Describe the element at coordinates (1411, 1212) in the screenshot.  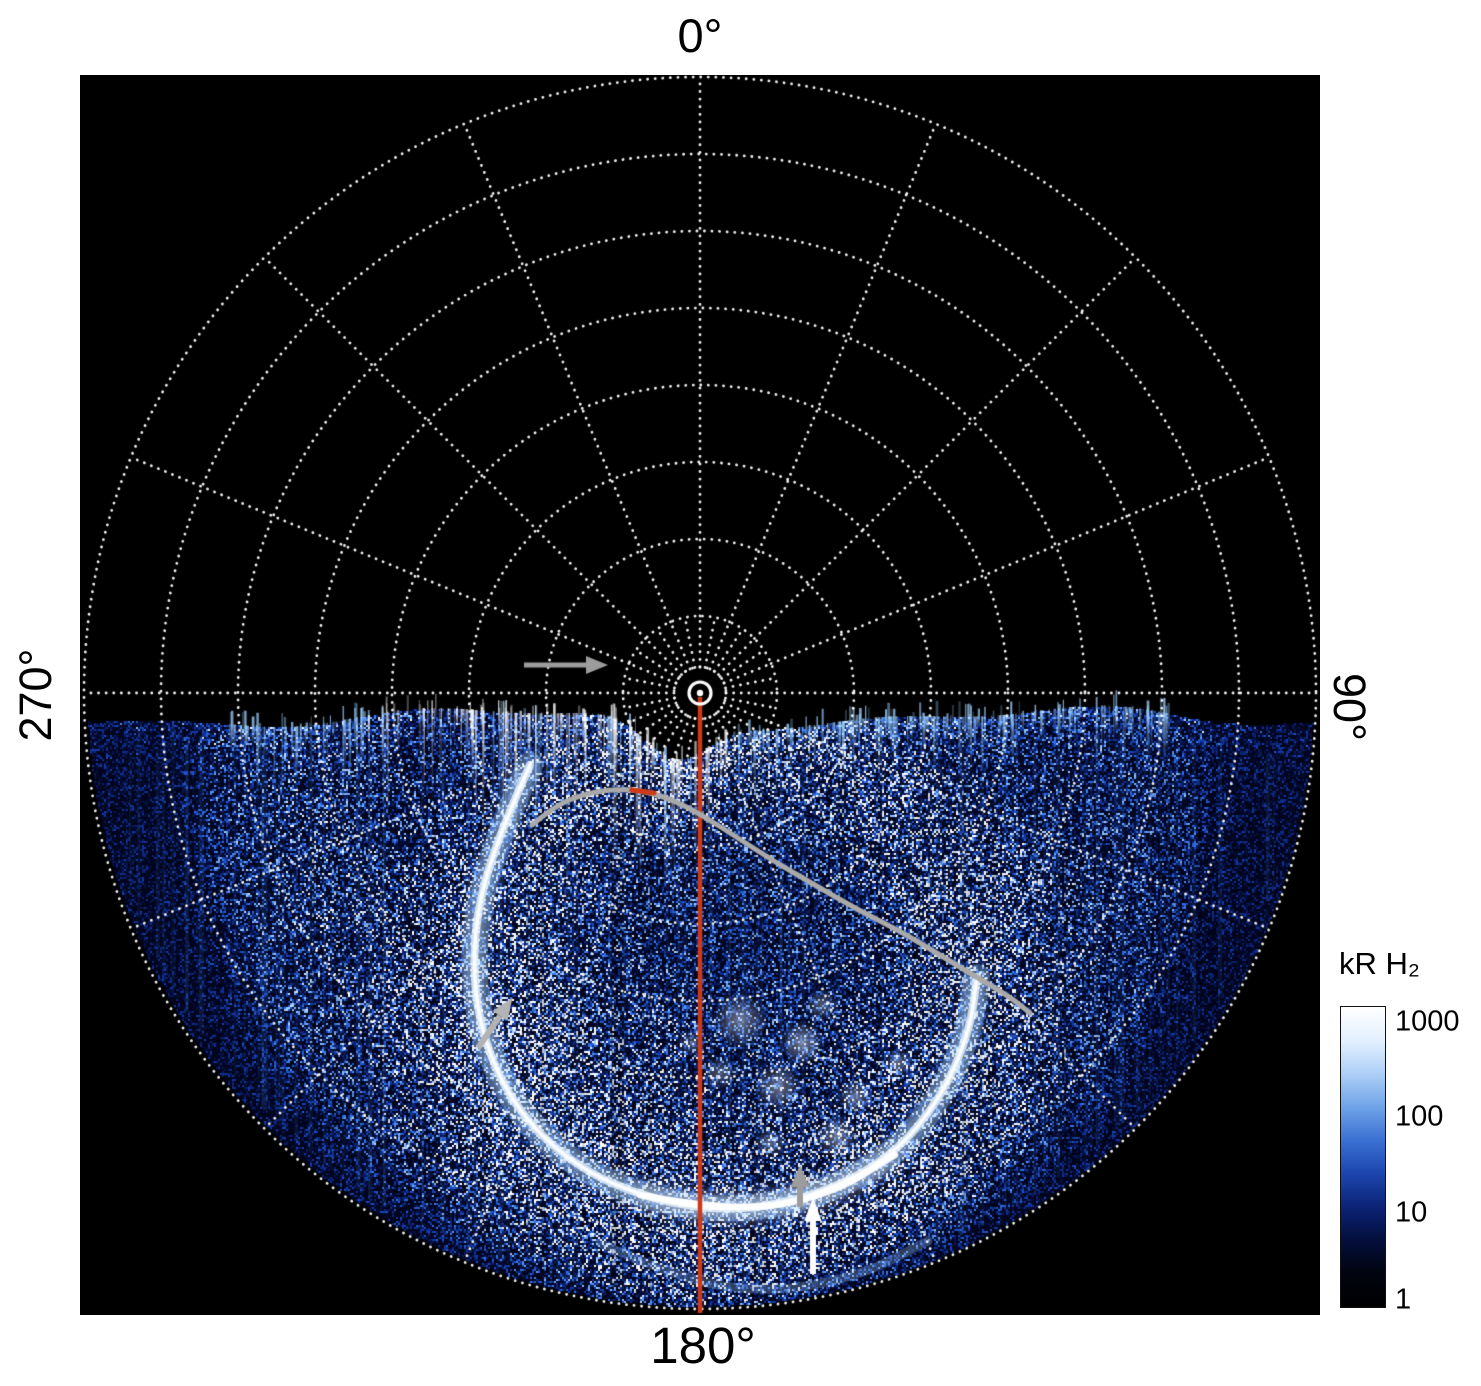
I see `colorbar-tick-10: 10` at that location.